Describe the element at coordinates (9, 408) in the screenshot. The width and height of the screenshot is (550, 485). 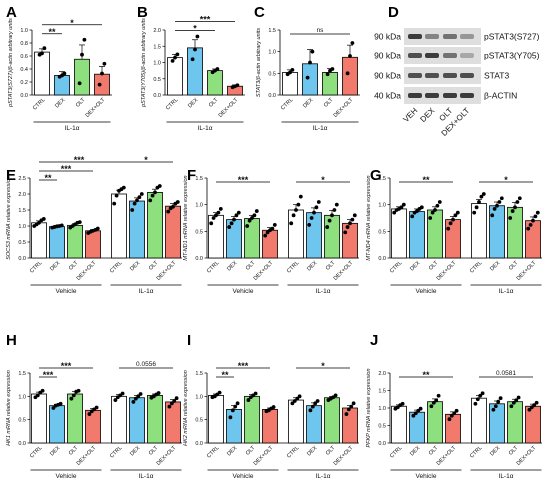
I see `y-axis-label: HK1 mRNA relative expression` at that location.